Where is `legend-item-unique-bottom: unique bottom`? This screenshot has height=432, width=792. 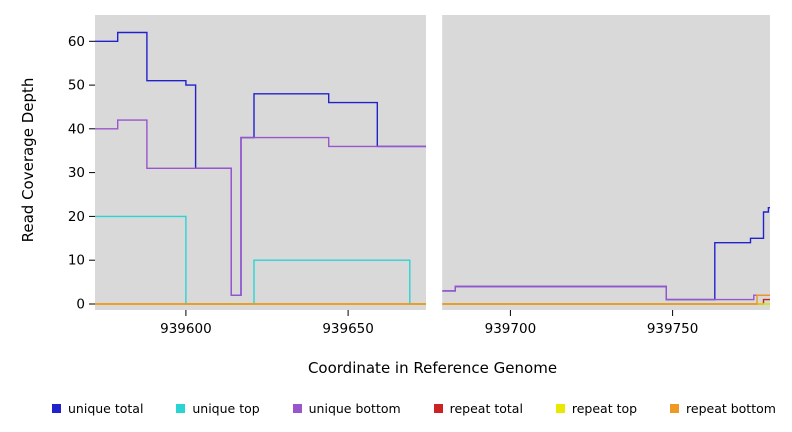
legend-item-unique-bottom: unique bottom is located at coordinates (346, 408).